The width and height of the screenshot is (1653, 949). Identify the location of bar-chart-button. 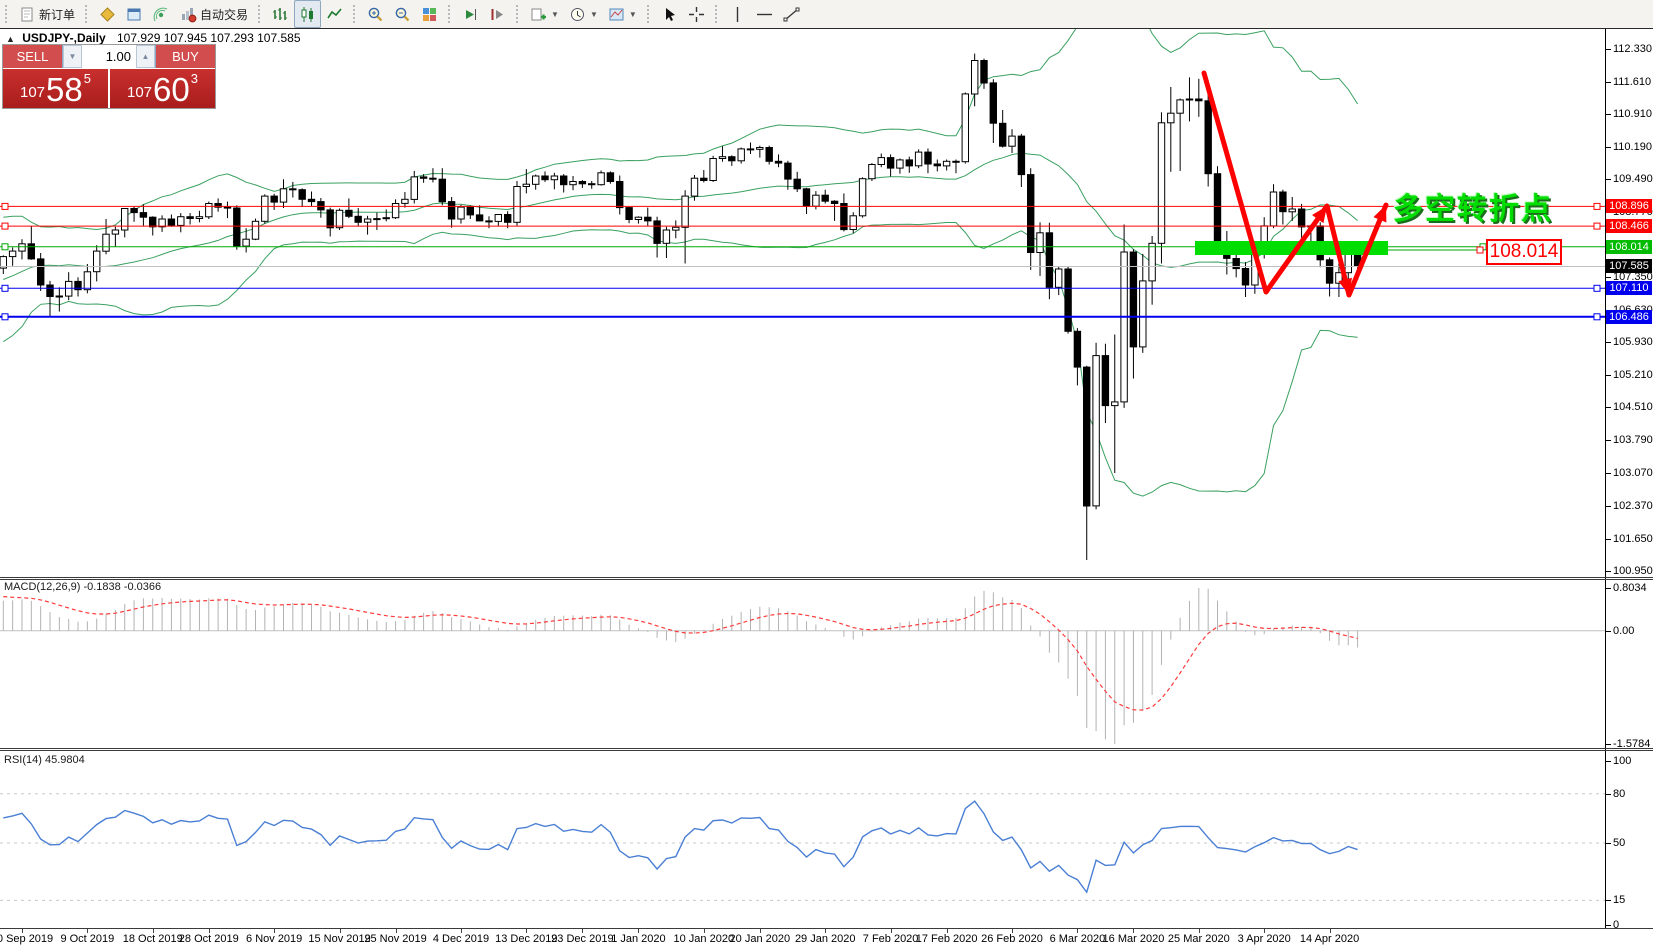
(280, 14).